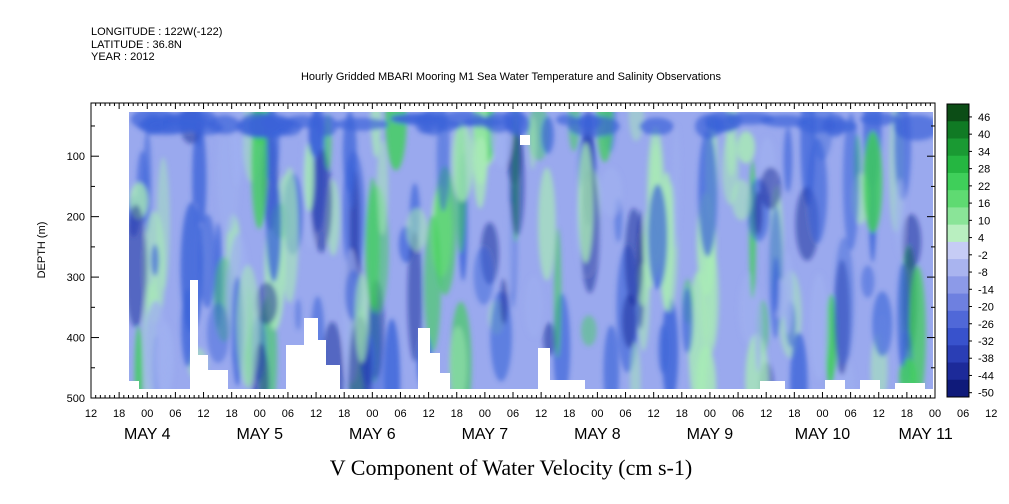 This screenshot has height=504, width=1009. I want to click on colorbar-label: 10, so click(984, 221).